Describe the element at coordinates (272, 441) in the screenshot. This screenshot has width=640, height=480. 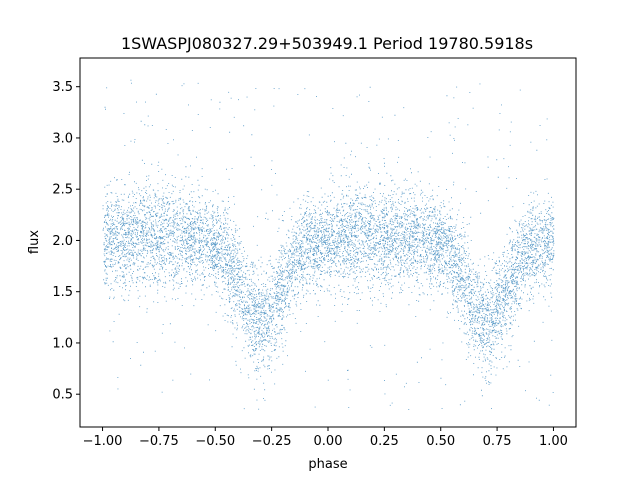
I see `x-tick-label: −0.25` at that location.